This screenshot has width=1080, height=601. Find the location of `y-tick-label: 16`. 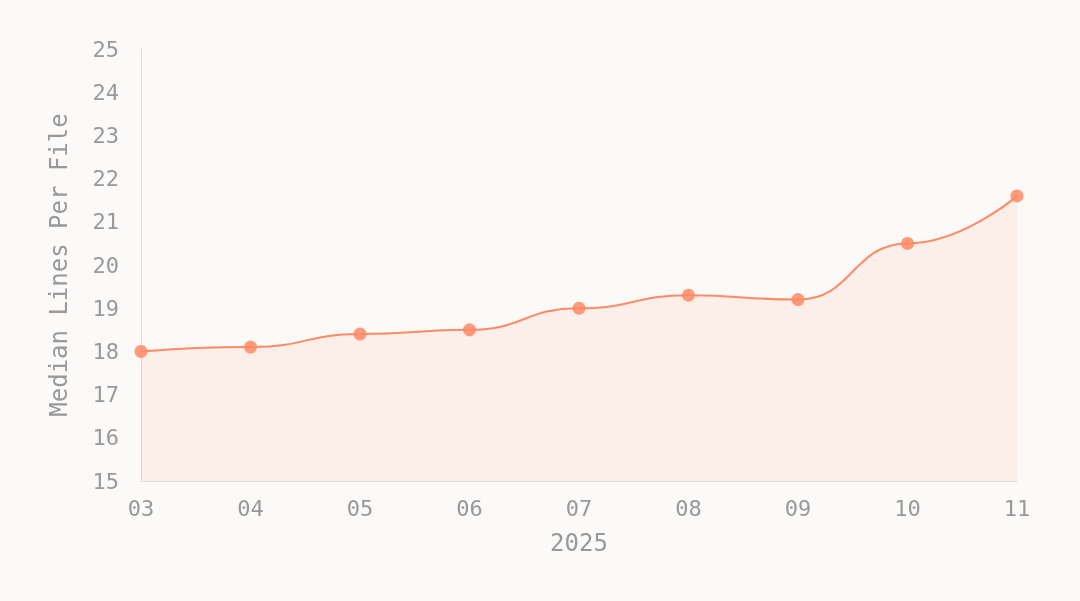

y-tick-label: 16 is located at coordinates (105, 438).